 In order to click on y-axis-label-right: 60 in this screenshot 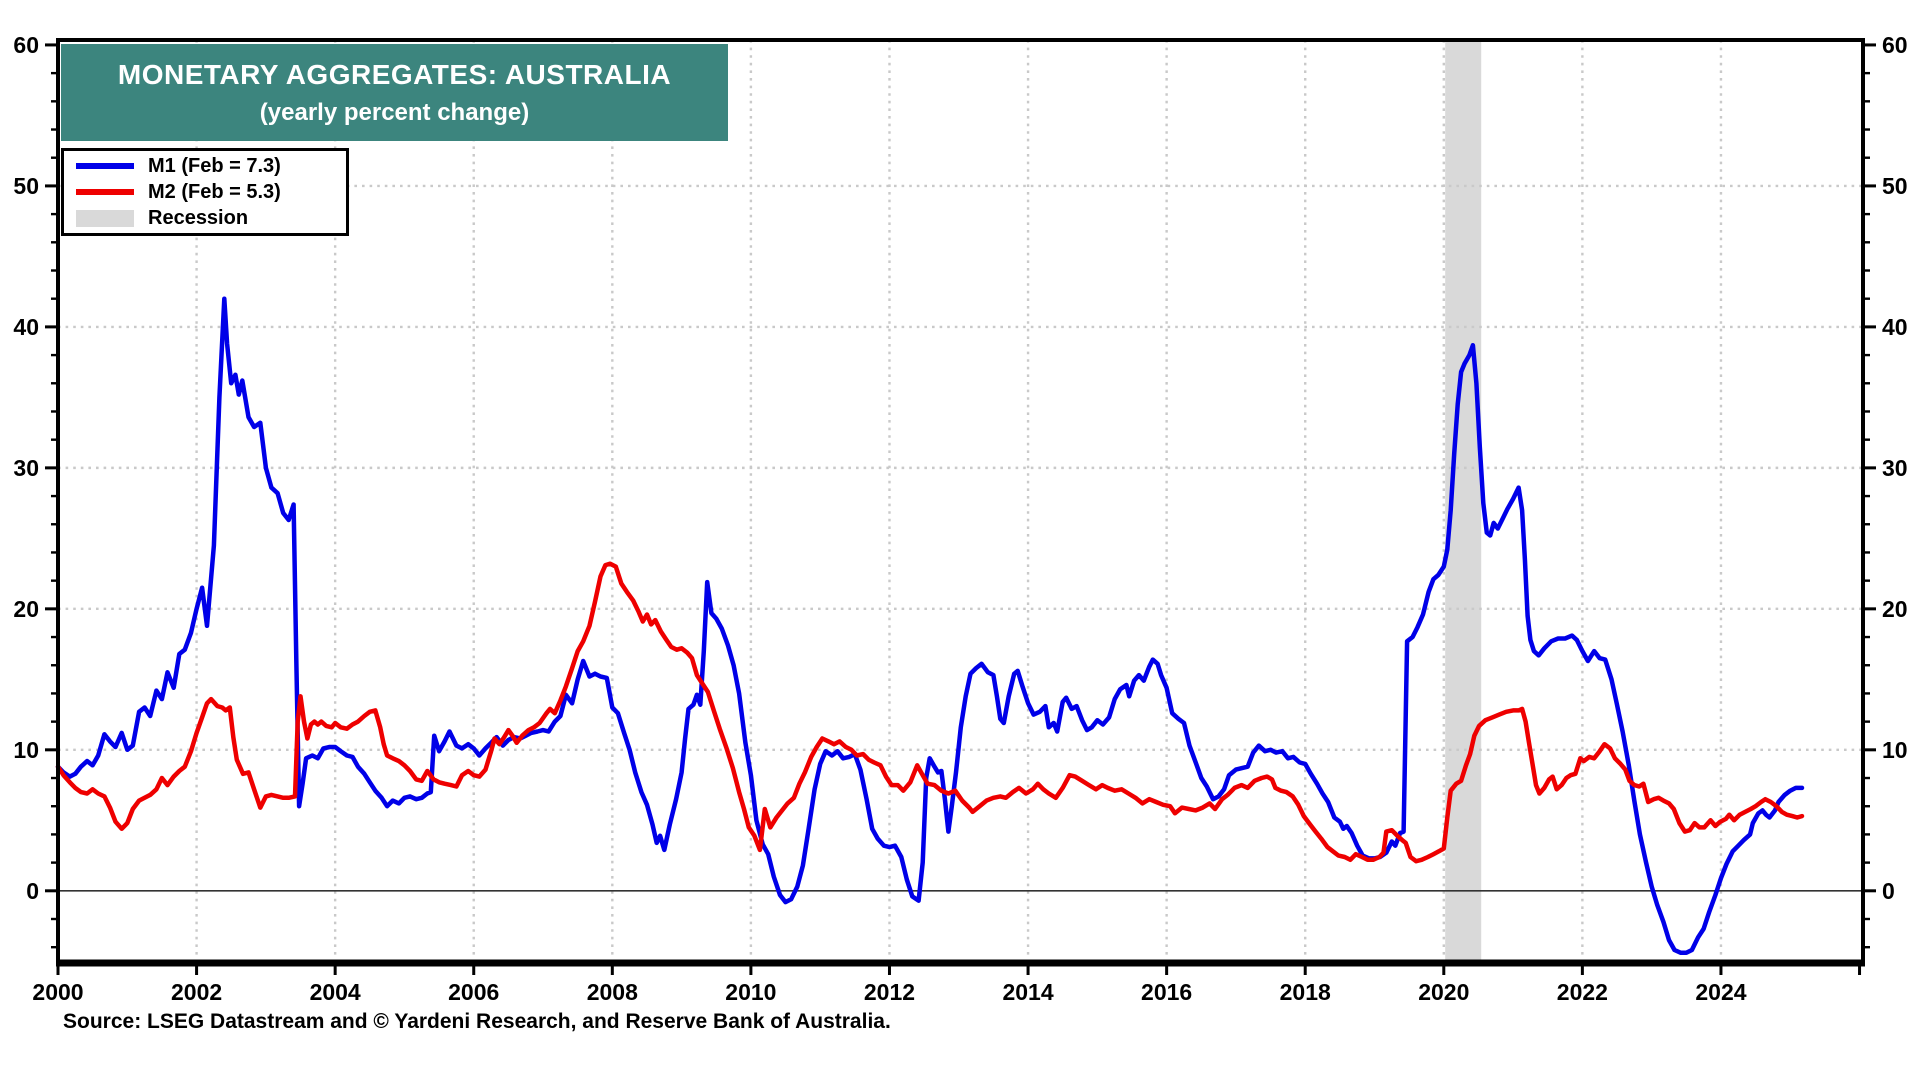, I will do `click(1895, 45)`.